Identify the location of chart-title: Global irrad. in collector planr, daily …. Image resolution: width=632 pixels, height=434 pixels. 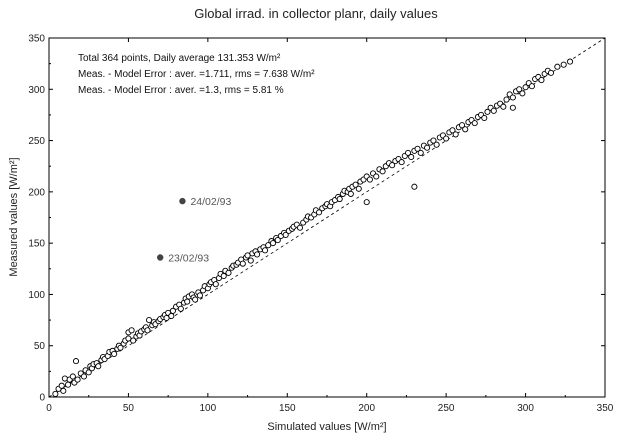
(316, 13).